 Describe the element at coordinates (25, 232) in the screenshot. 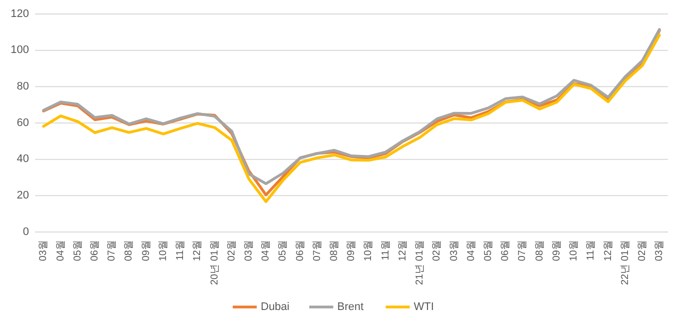

I see `y-tick-label: 0` at that location.